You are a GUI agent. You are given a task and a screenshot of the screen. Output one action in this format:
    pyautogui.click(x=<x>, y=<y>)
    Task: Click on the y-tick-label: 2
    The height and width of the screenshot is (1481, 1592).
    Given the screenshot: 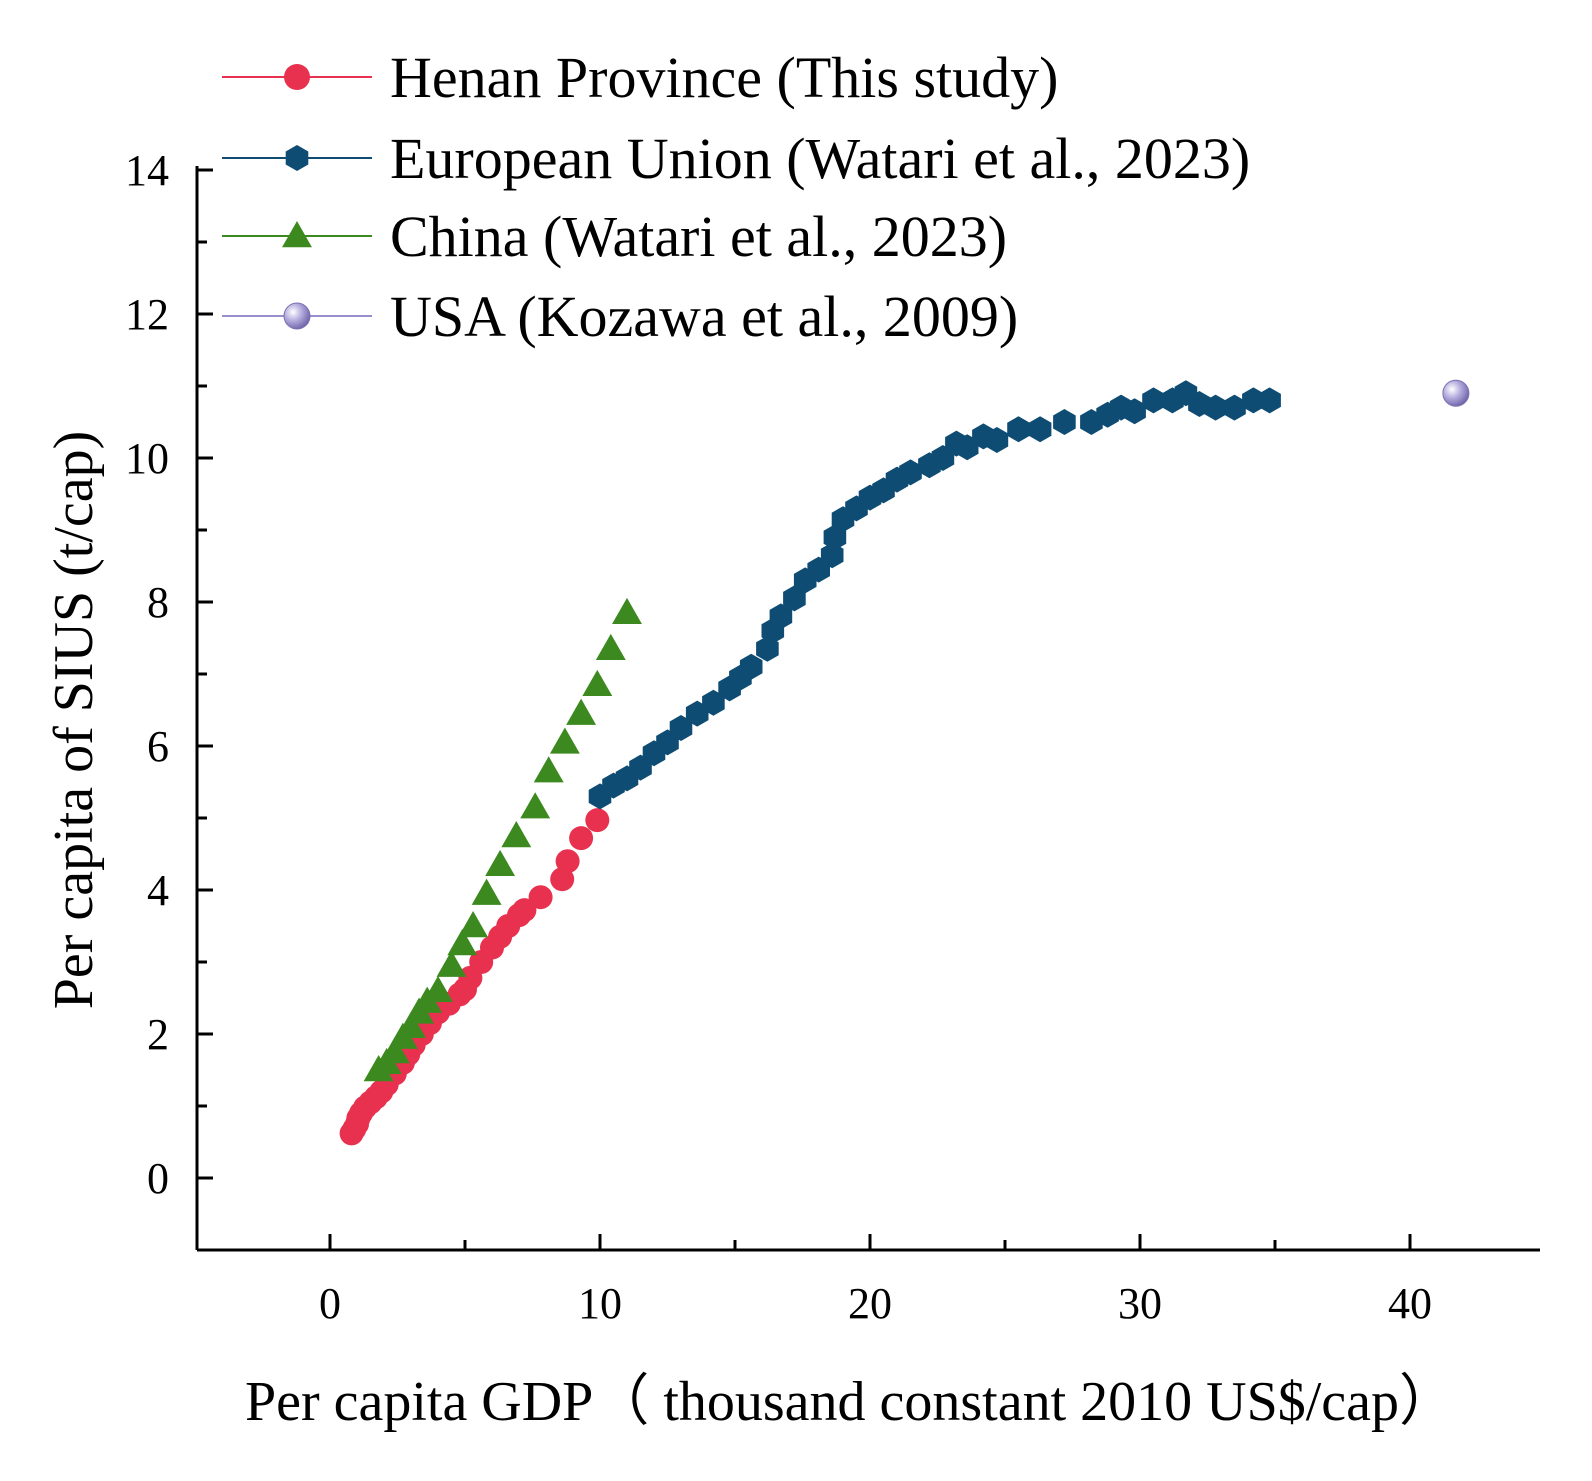 What is the action you would take?
    pyautogui.click(x=158, y=1034)
    